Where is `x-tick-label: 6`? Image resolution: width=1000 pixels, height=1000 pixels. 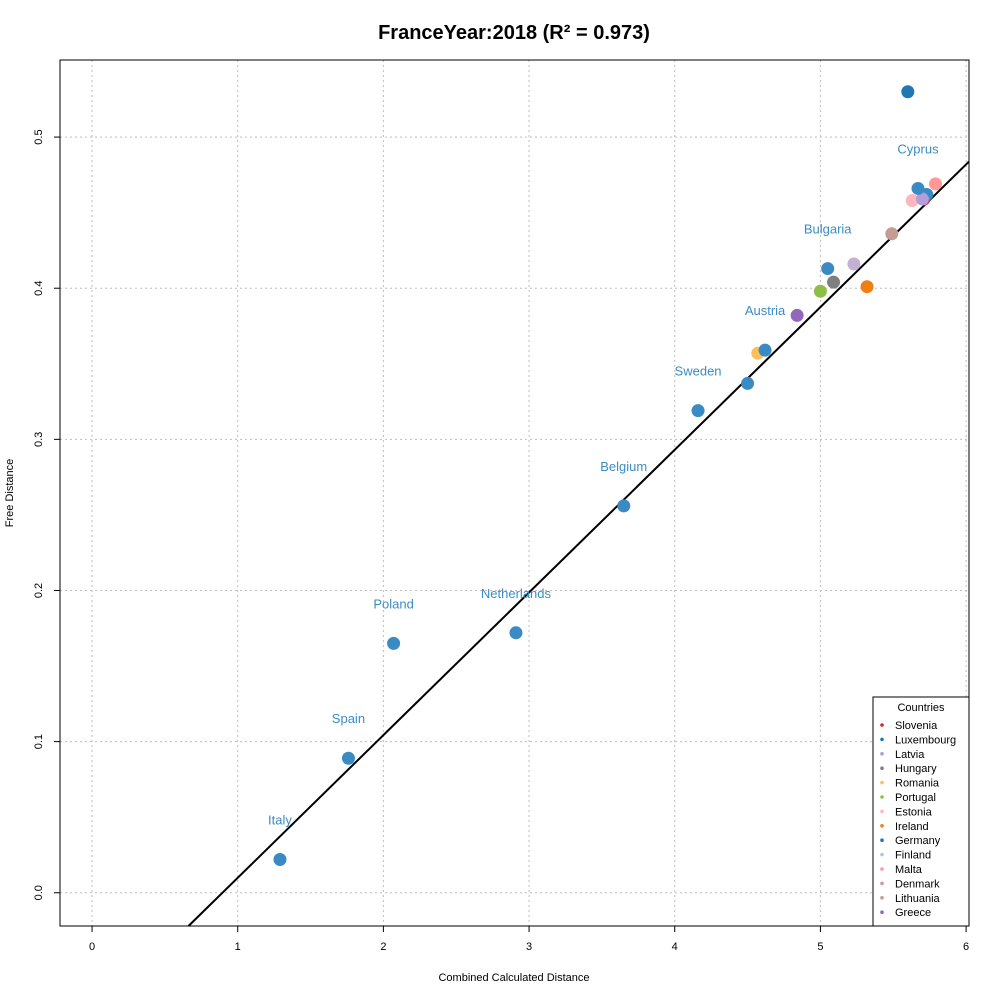 x-tick-label: 6 is located at coordinates (966, 947).